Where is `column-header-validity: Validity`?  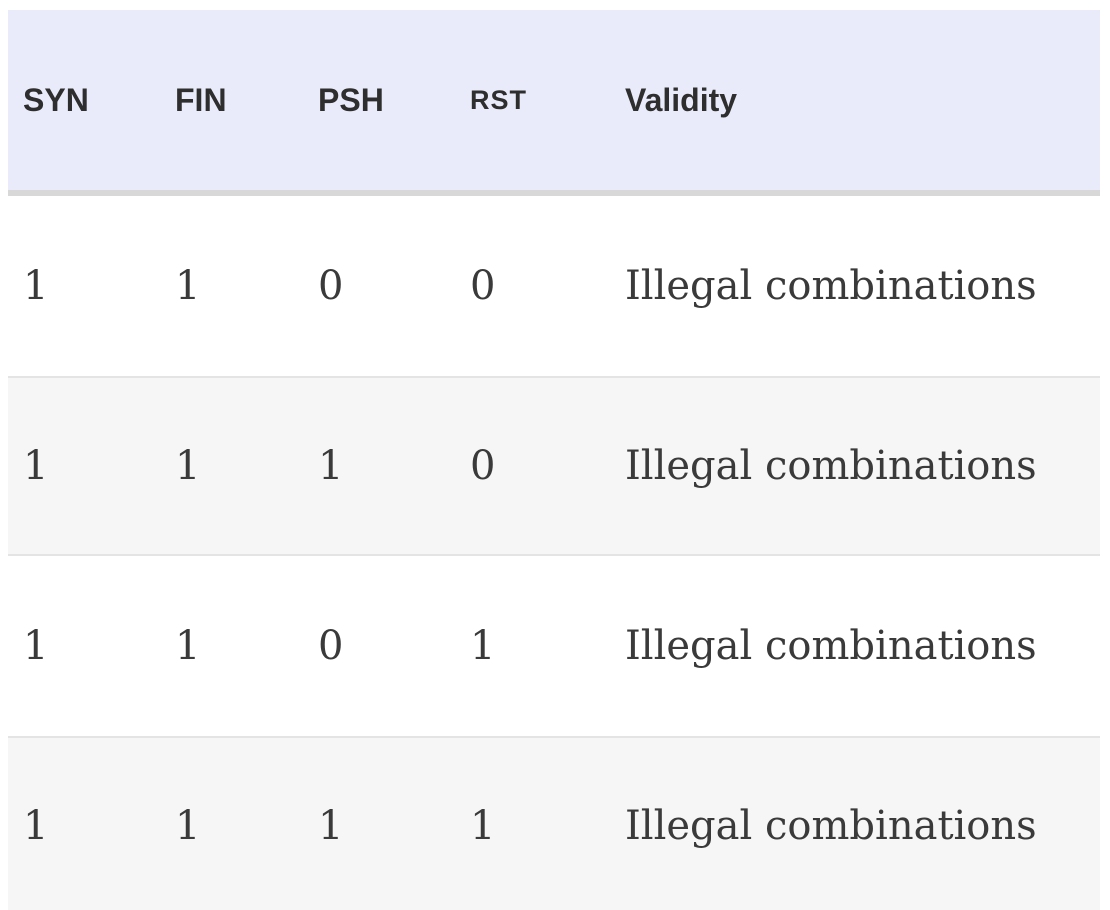
column-header-validity: Validity is located at coordinates (855, 103).